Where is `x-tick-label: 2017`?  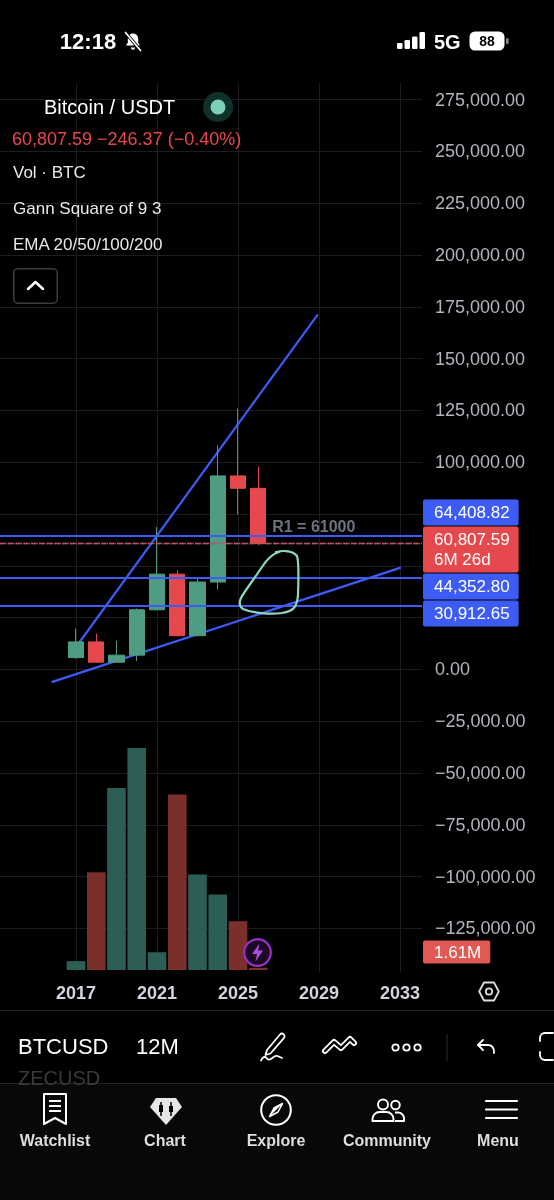
x-tick-label: 2017 is located at coordinates (76, 993).